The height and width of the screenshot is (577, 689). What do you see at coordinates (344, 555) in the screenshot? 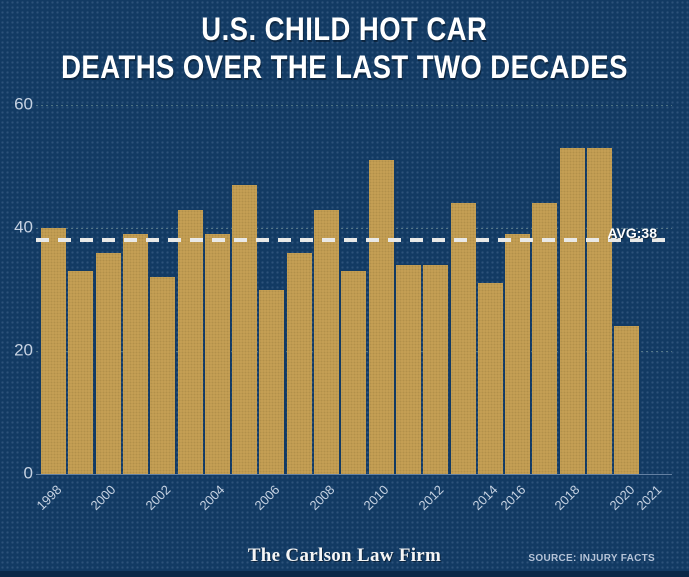
I see `brand-footer: The Carlson Law Firm` at bounding box center [344, 555].